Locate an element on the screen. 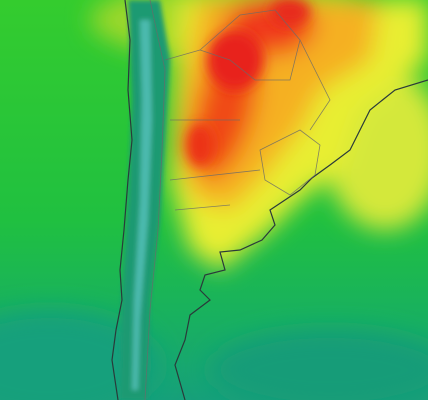 This screenshot has height=400, width=428. hot-core is located at coordinates (248, 83).